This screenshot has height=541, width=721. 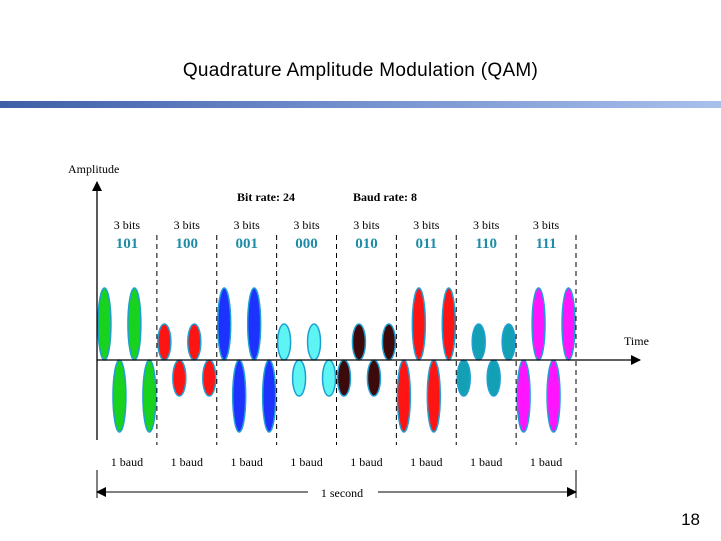 I want to click on segment-code: 011, so click(x=426, y=244).